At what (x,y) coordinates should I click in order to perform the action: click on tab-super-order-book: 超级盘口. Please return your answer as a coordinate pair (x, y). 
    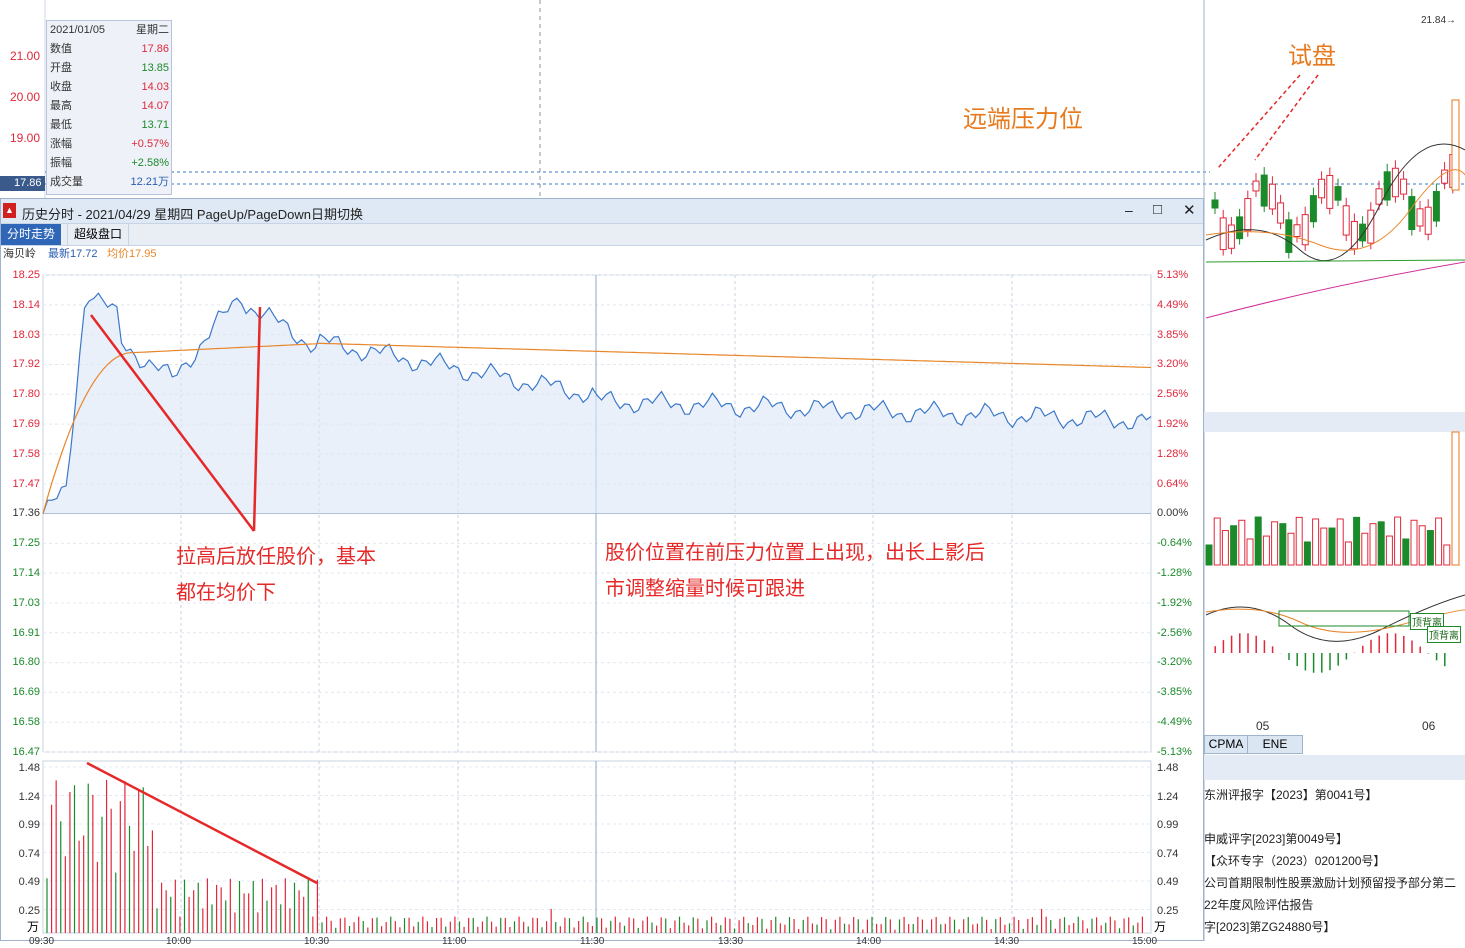
    Looking at the image, I should click on (98, 234).